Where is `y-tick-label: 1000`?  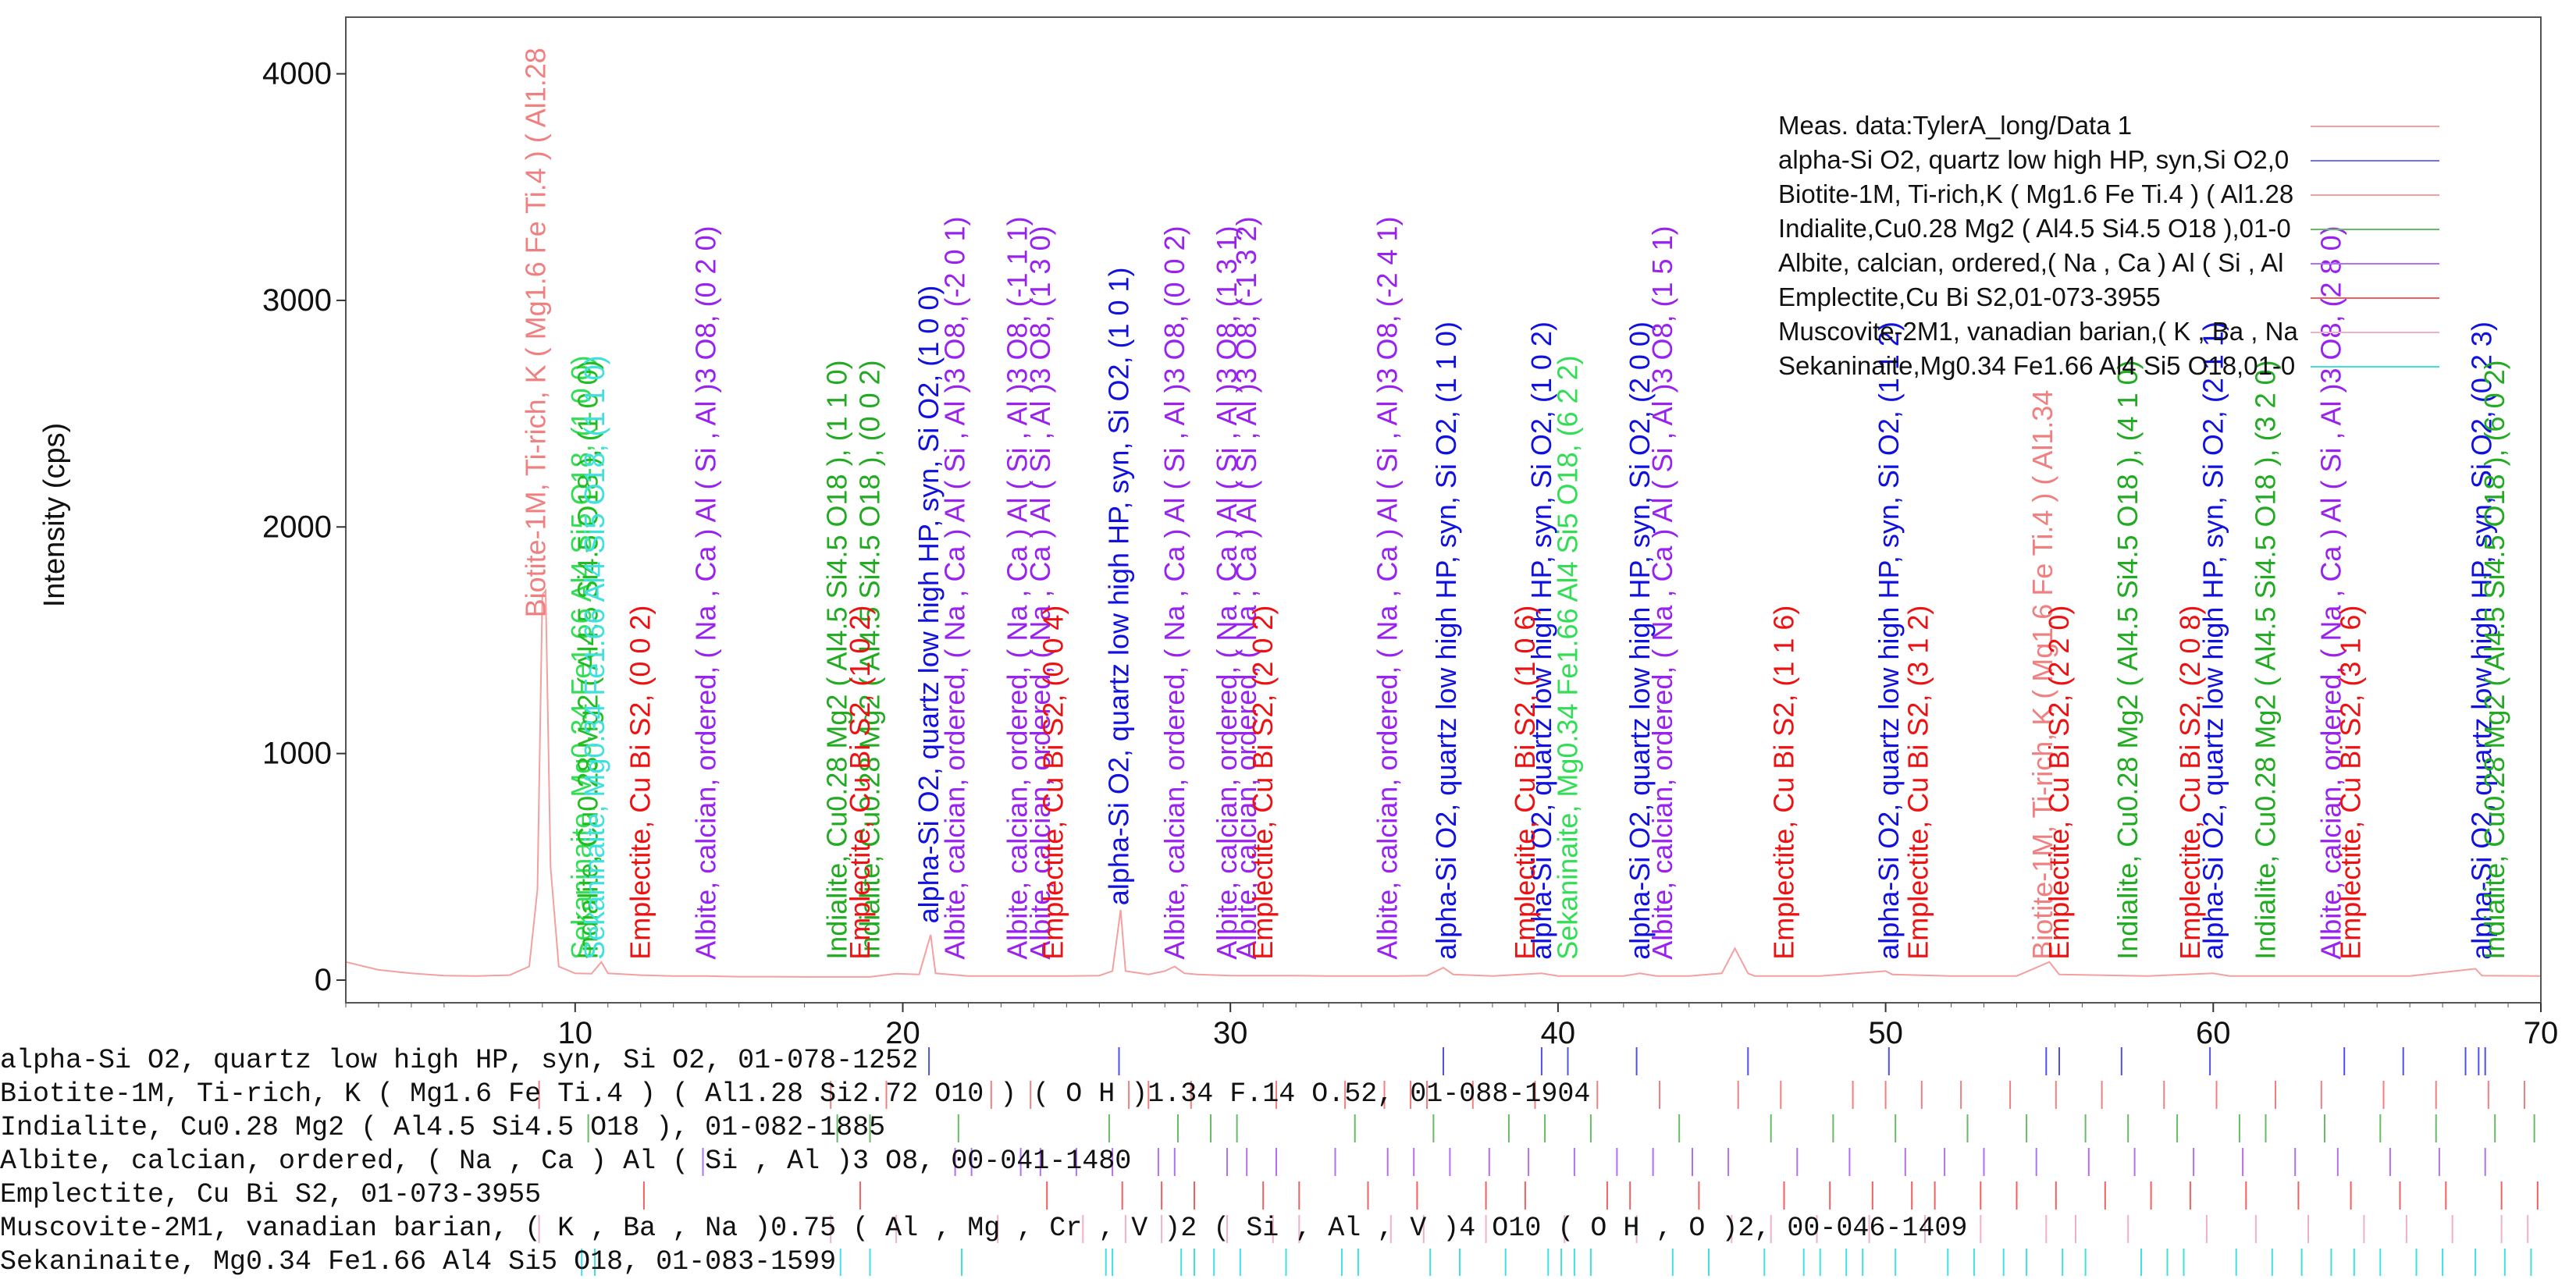
y-tick-label: 1000 is located at coordinates (297, 754).